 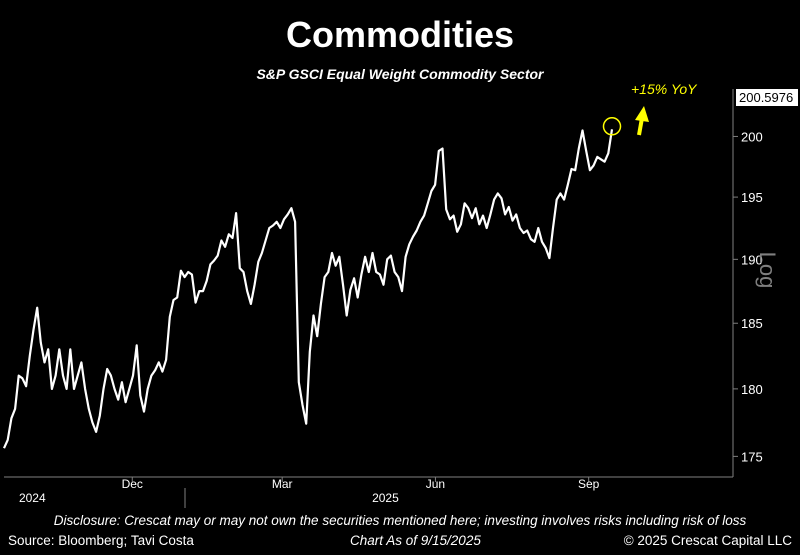 What do you see at coordinates (642, 121) in the screenshot?
I see `up-arrow-icon` at bounding box center [642, 121].